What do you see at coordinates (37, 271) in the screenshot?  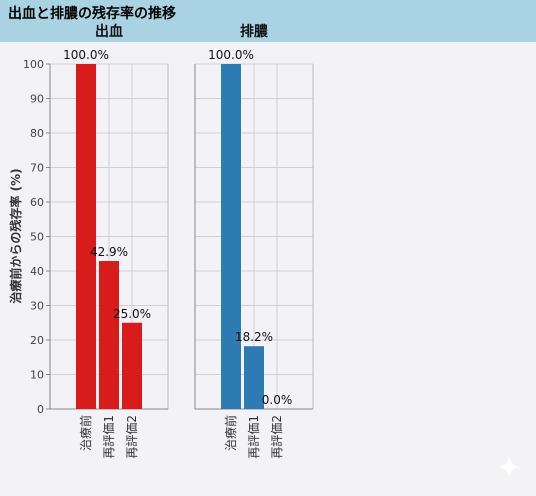 I see `y-tick-label: 40` at bounding box center [37, 271].